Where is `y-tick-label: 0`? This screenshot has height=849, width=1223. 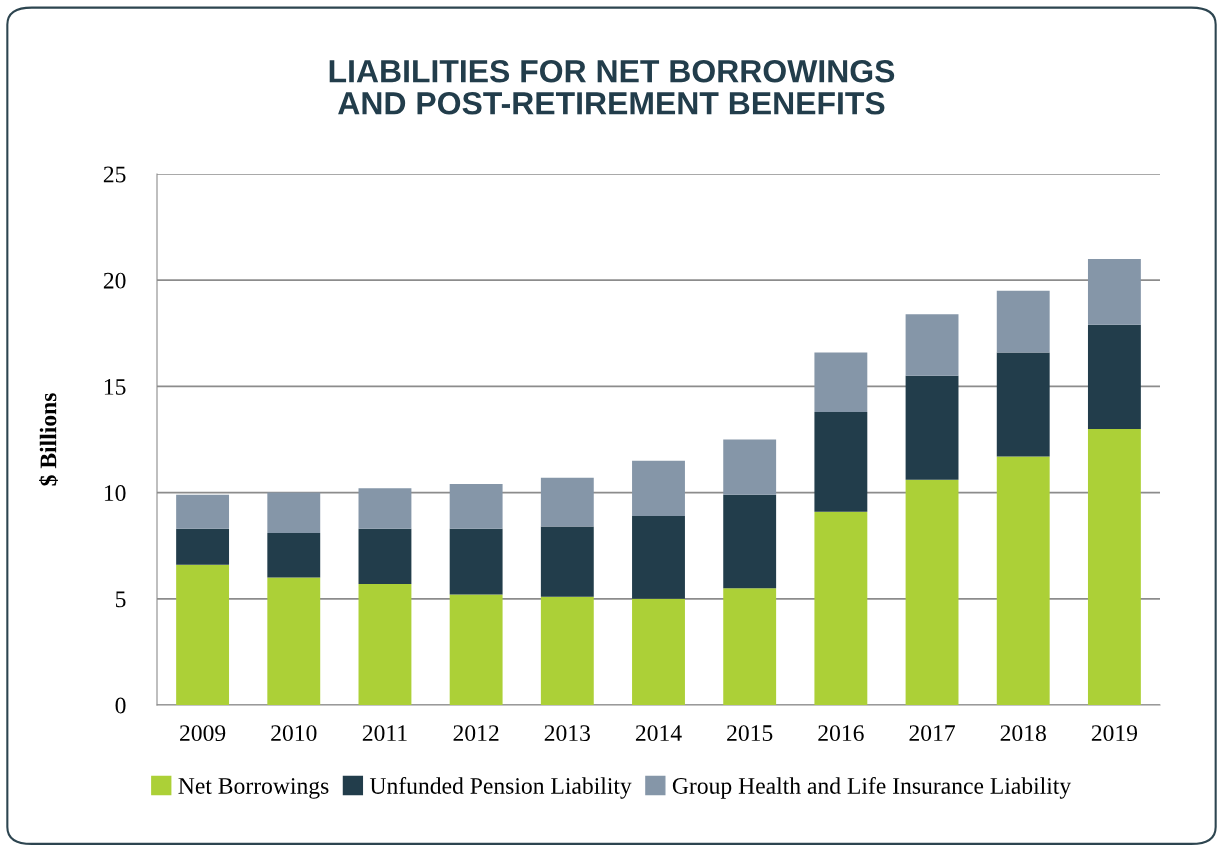 y-tick-label: 0 is located at coordinates (120, 705).